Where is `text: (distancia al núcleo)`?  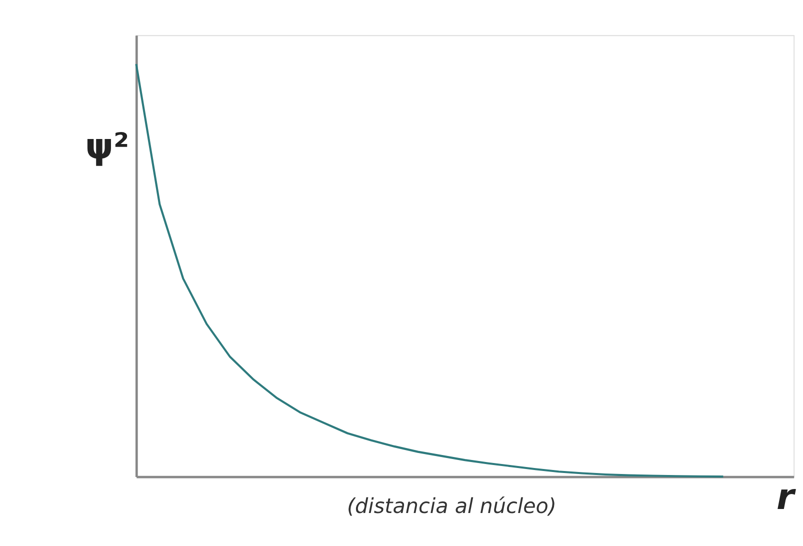
text: (distancia al núcleo) is located at coordinates (451, 506).